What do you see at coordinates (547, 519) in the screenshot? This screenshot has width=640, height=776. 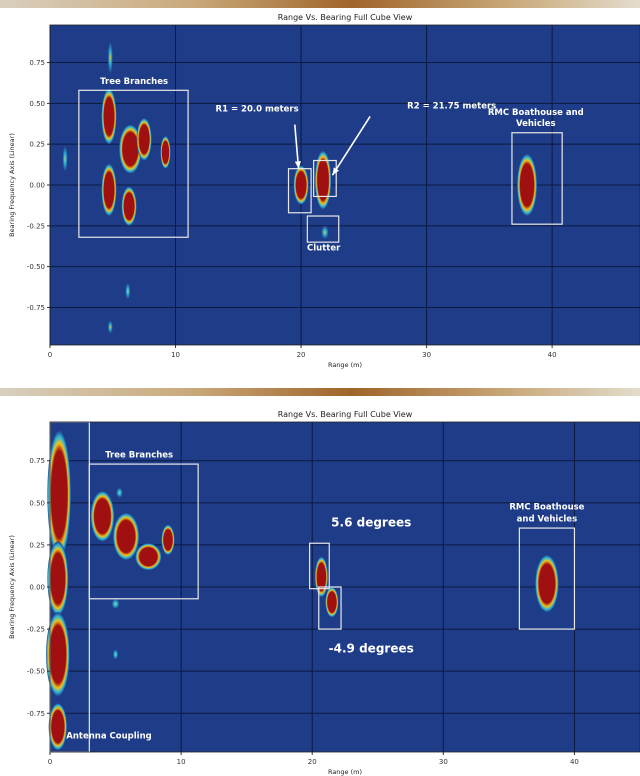 I see `annotation-label: and Vehicles` at bounding box center [547, 519].